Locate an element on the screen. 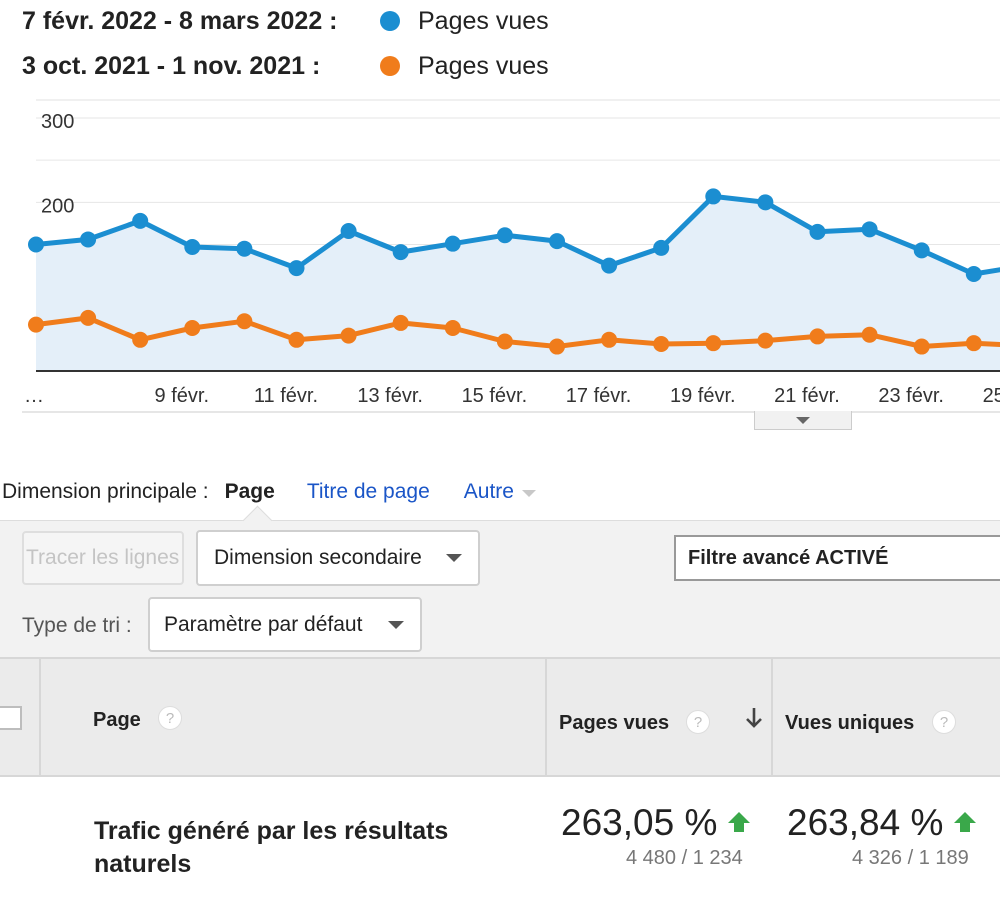  x-tick-label: 23 févr. is located at coordinates (911, 396).